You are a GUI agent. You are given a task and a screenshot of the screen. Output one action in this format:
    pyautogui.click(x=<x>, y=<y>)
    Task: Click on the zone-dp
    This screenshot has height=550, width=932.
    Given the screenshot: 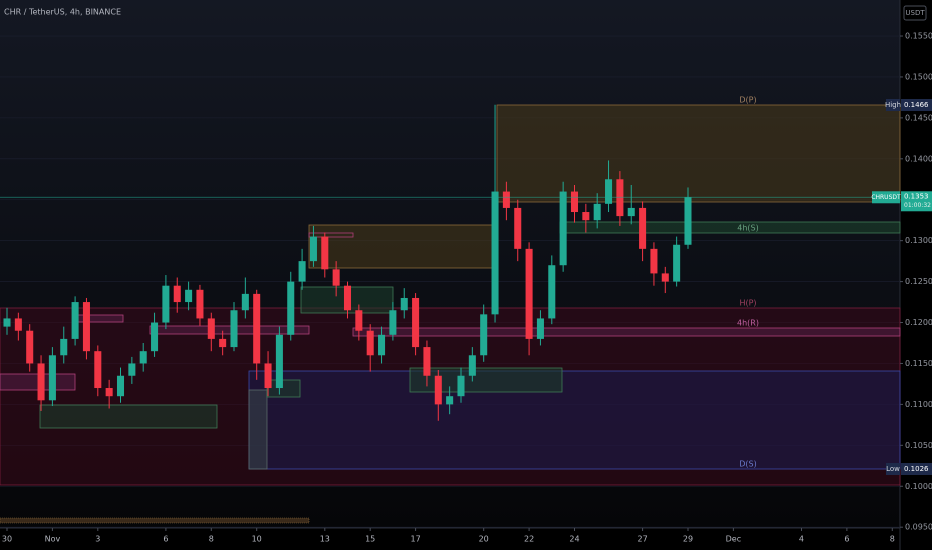 What is the action you would take?
    pyautogui.click(x=698, y=153)
    